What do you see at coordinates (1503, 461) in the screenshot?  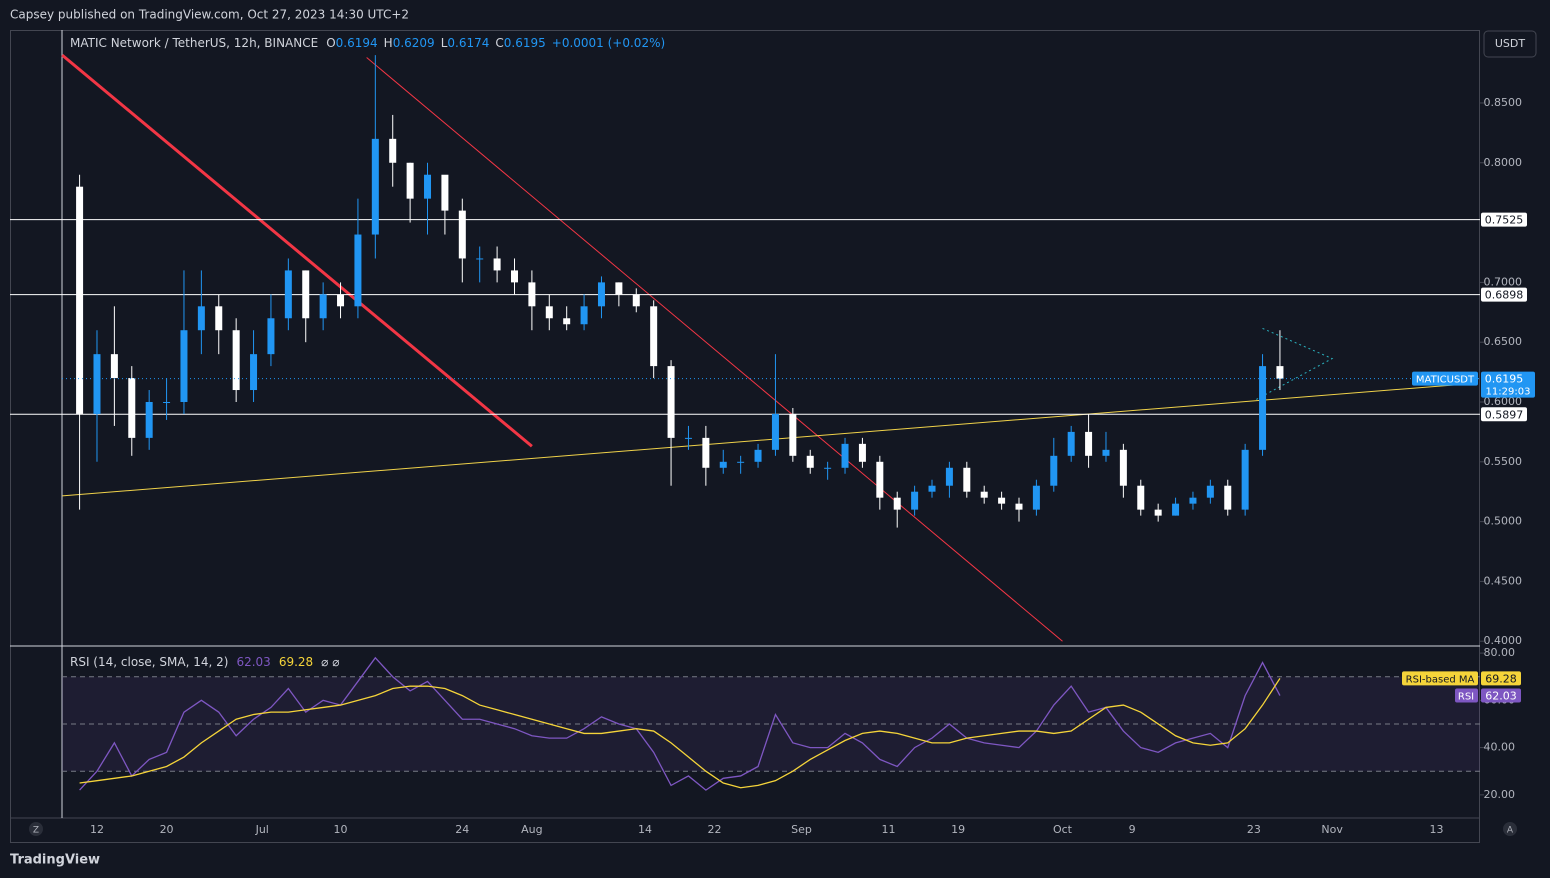 I see `y-tick-label: 0.5500` at bounding box center [1503, 461].